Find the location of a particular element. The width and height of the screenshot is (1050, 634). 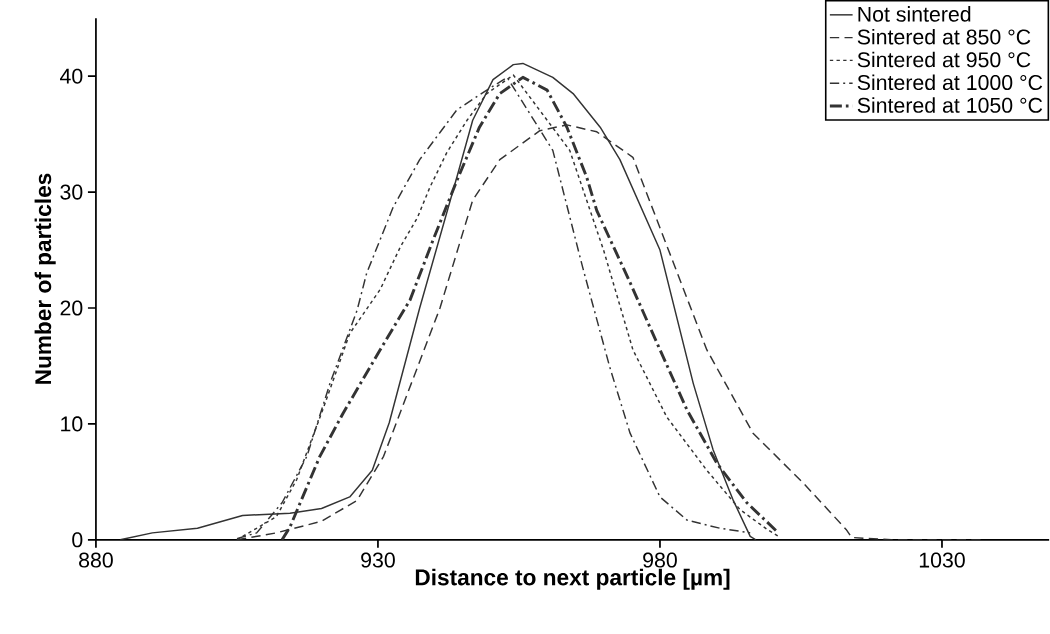

x-tick-label: 930 is located at coordinates (378, 560).